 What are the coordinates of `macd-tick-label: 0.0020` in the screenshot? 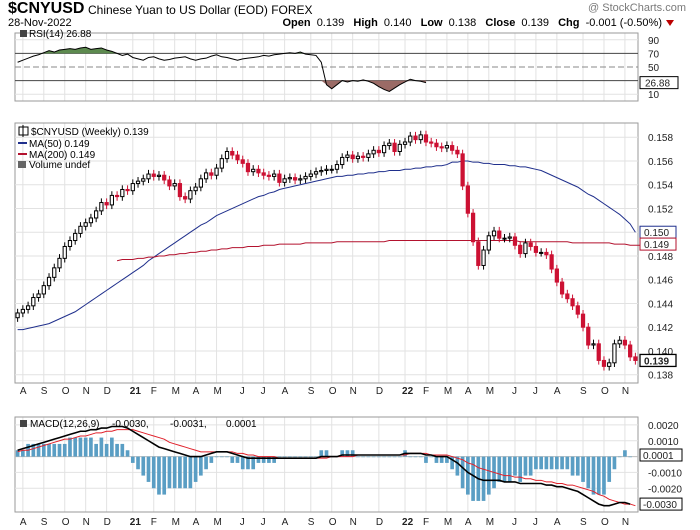 It's located at (663, 426).